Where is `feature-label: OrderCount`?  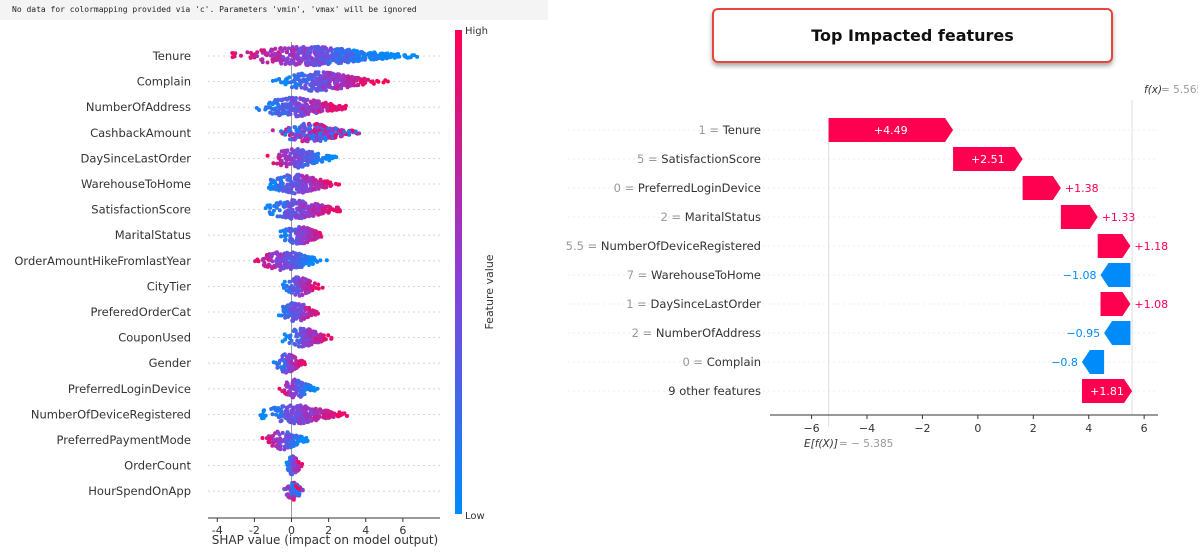
feature-label: OrderCount is located at coordinates (157, 466).